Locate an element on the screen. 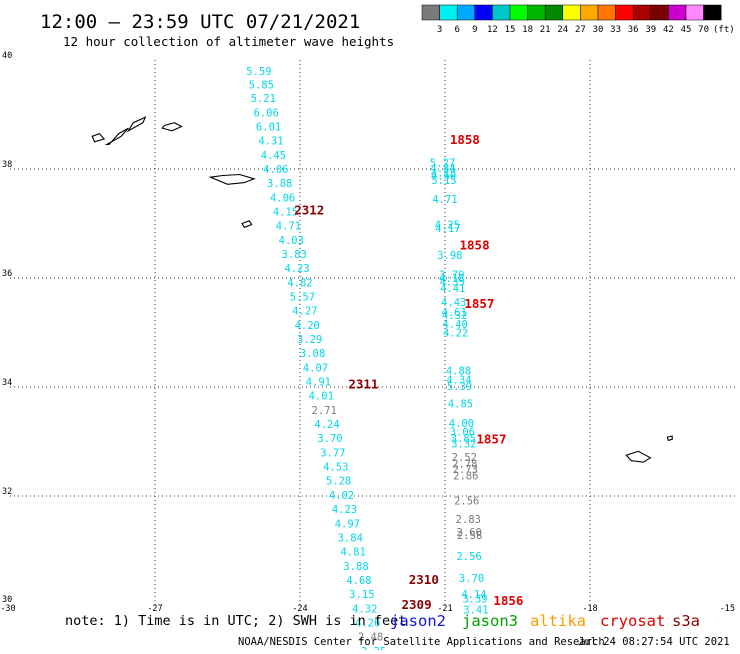  wave-height-label: 4.45 is located at coordinates (273, 156).